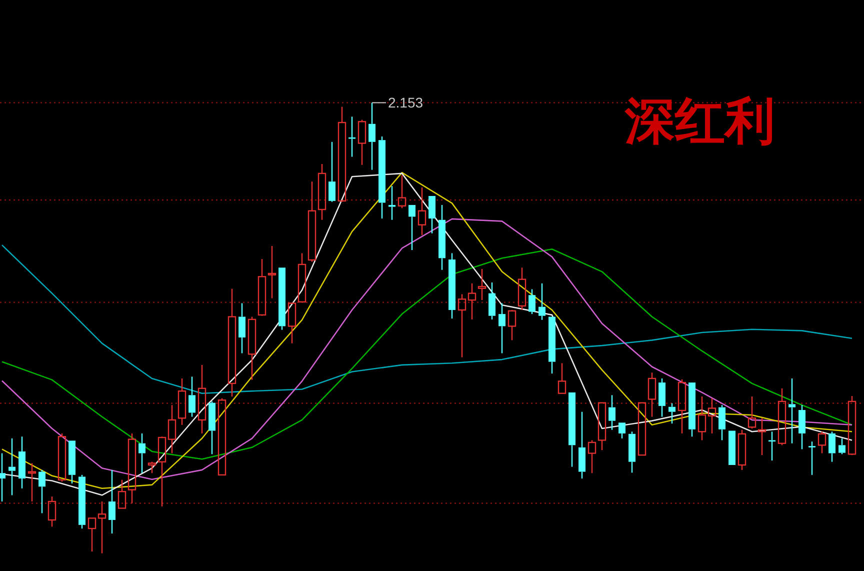 The height and width of the screenshot is (571, 864). Describe the element at coordinates (699, 121) in the screenshot. I see `chart-title: 深红利` at that location.